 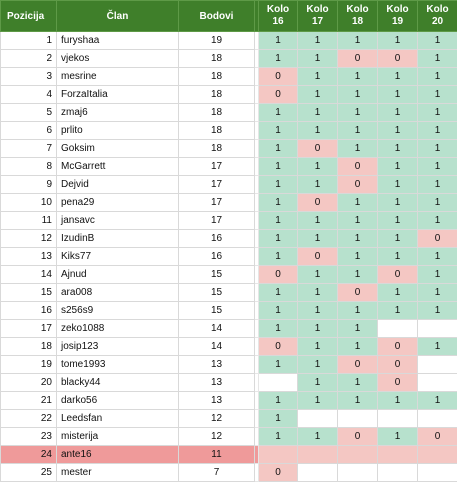 I want to click on points-cell: 14, so click(x=217, y=329).